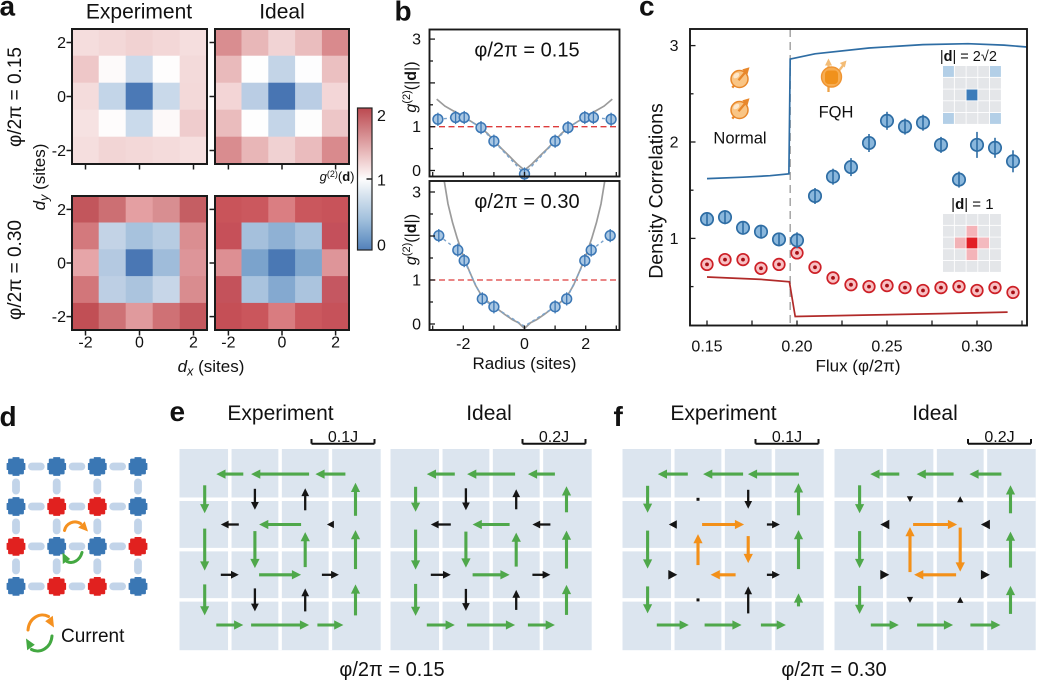 The height and width of the screenshot is (687, 1038). What do you see at coordinates (41, 177) in the screenshot?
I see `svg-text: dy (sites)` at bounding box center [41, 177].